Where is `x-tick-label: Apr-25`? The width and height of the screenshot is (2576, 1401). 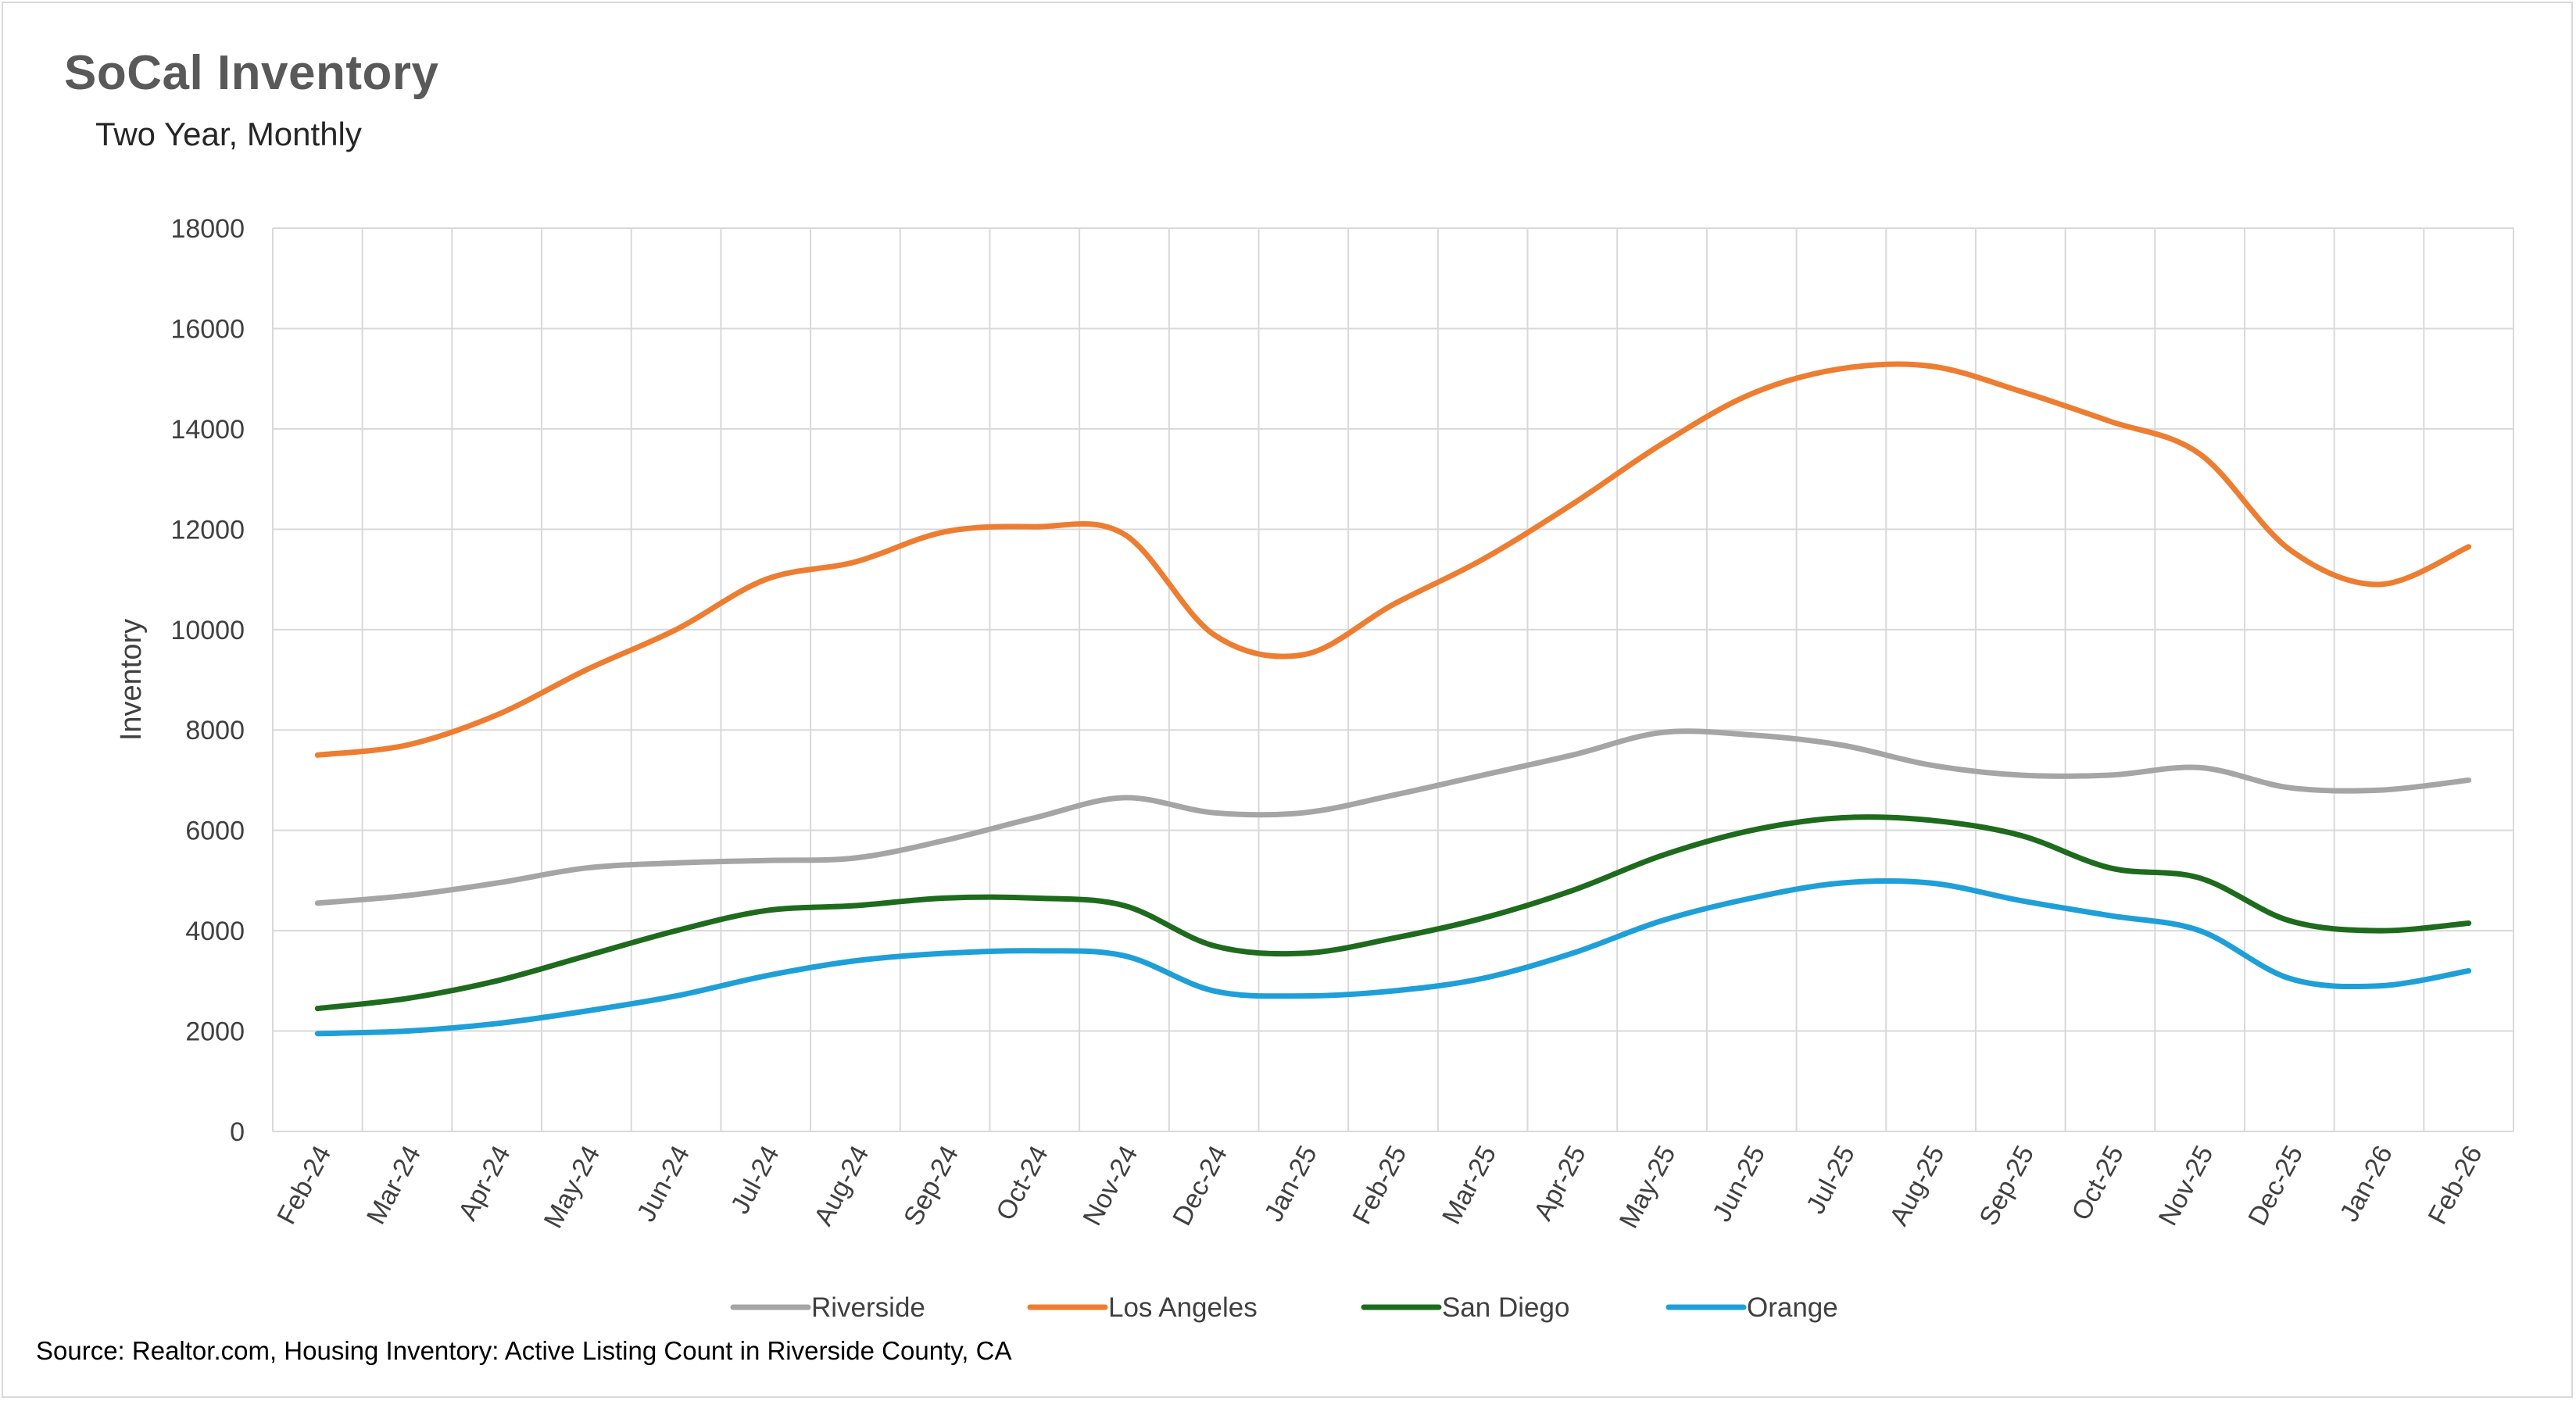 x-tick-label: Apr-25 is located at coordinates (1559, 1183).